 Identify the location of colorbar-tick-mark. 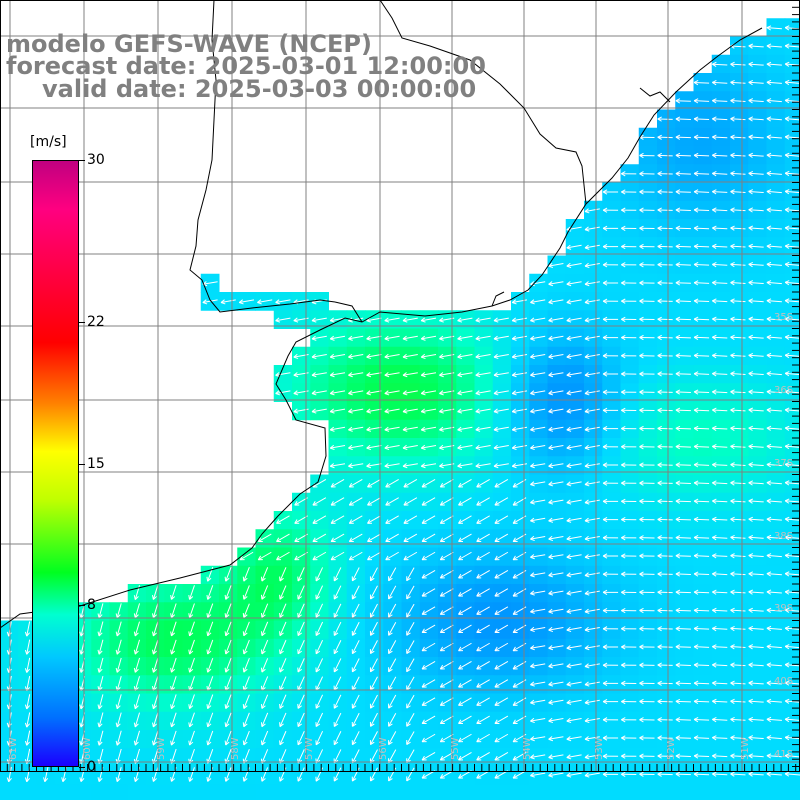
(82, 606).